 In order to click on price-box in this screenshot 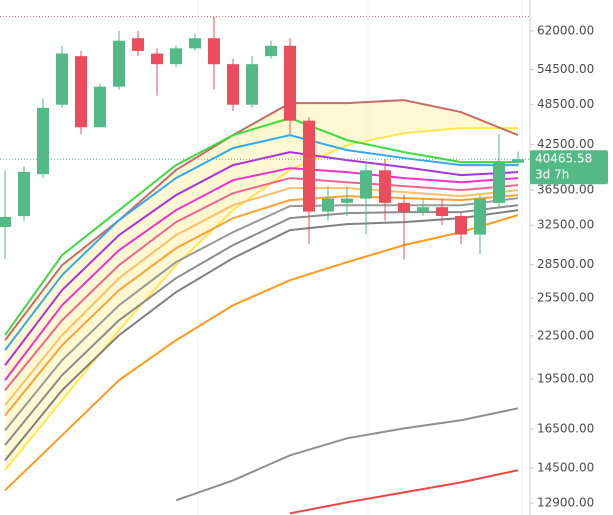, I will do `click(569, 167)`.